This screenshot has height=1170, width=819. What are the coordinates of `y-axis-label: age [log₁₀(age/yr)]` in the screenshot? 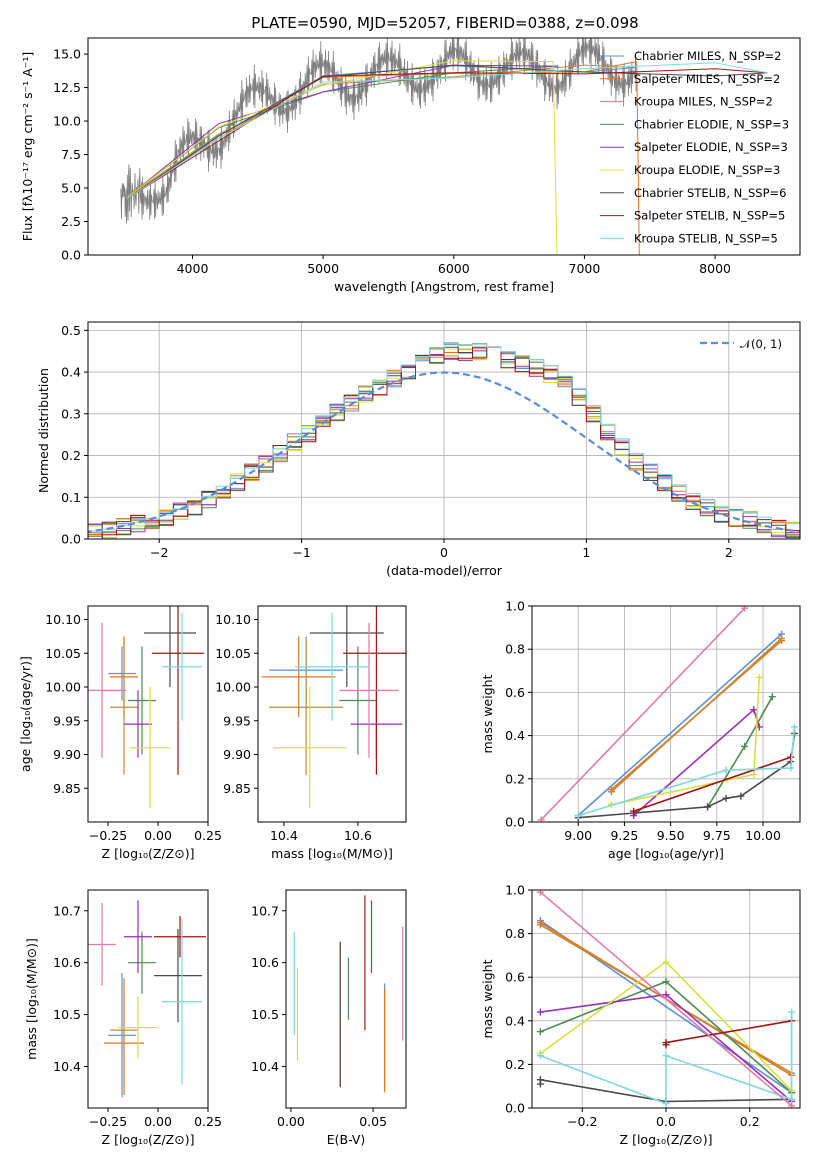 It's located at (25, 714).